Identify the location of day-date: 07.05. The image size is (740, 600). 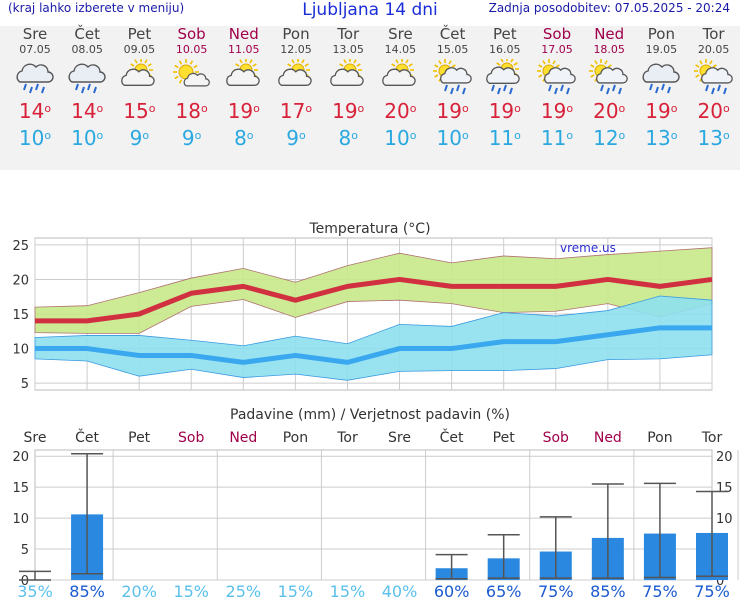
(35, 49).